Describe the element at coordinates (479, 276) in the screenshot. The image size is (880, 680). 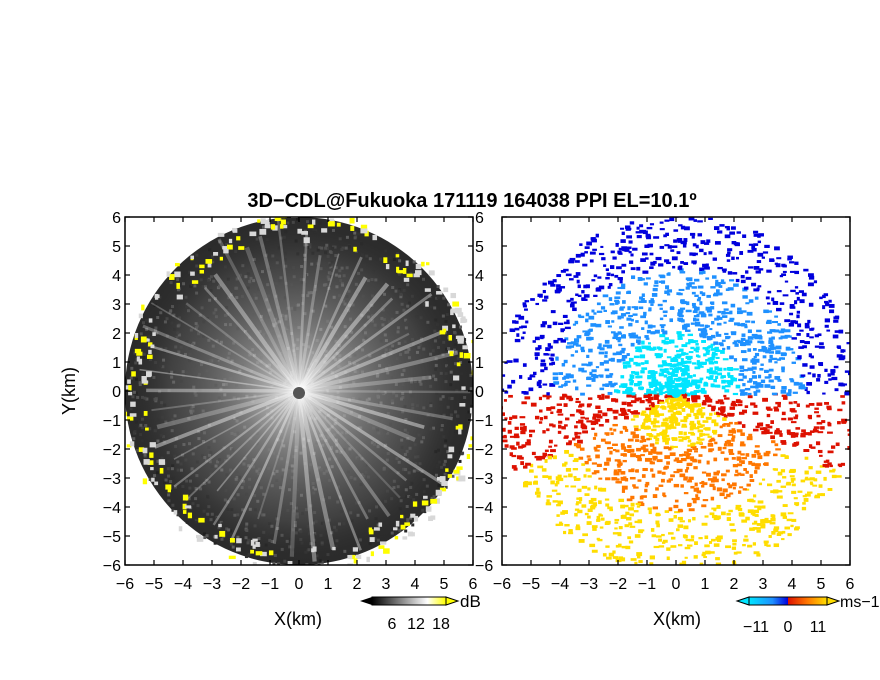
I see `snr-ytick-label-right: 4` at that location.